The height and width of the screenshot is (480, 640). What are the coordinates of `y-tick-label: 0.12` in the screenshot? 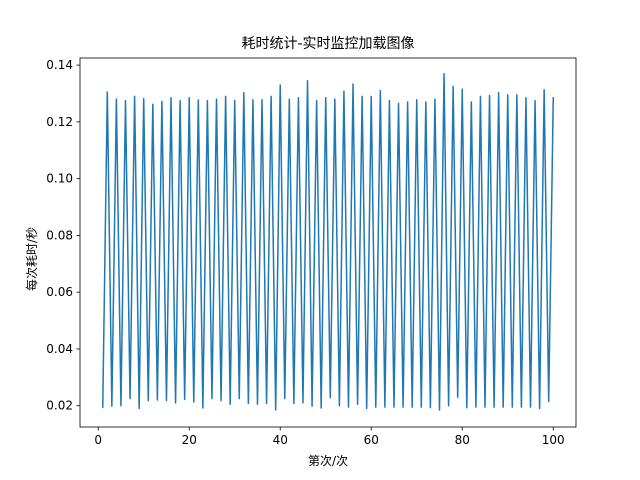 It's located at (59, 122).